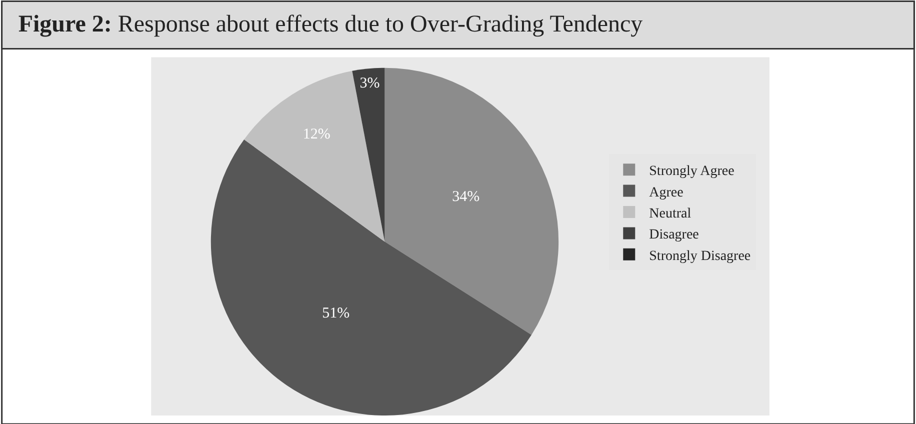  Describe the element at coordinates (316, 134) in the screenshot. I see `data-label: 12%` at that location.